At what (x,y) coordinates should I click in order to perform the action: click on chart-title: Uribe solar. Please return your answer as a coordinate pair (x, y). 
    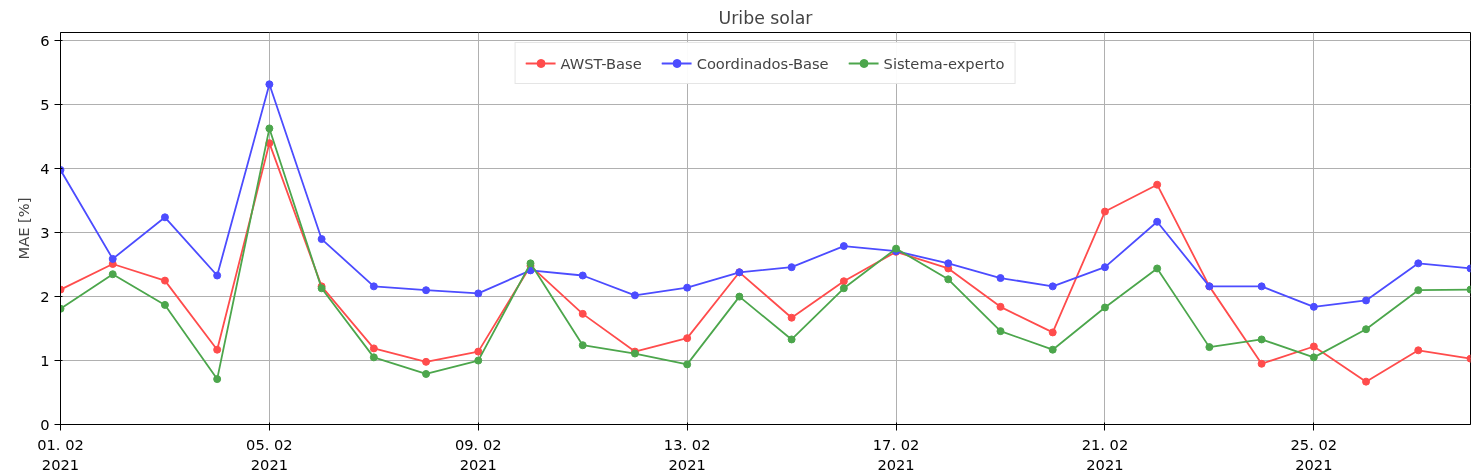
    Looking at the image, I should click on (766, 17).